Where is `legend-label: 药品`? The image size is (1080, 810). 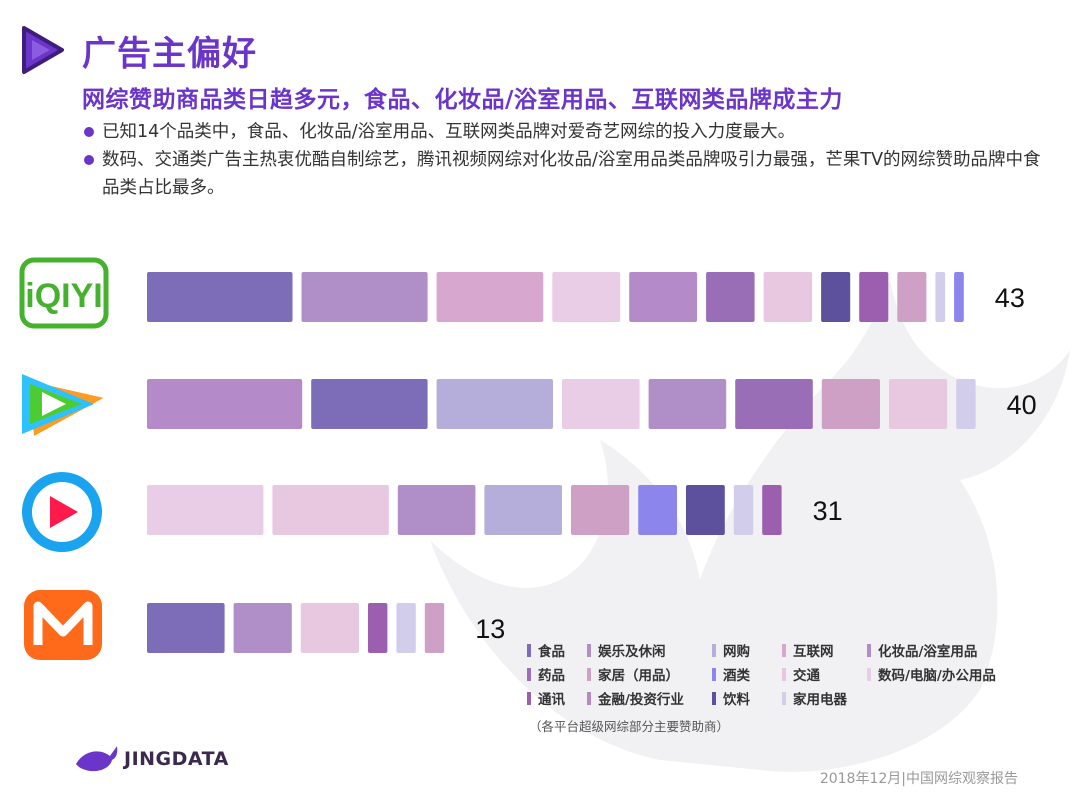 legend-label: 药品 is located at coordinates (551, 676).